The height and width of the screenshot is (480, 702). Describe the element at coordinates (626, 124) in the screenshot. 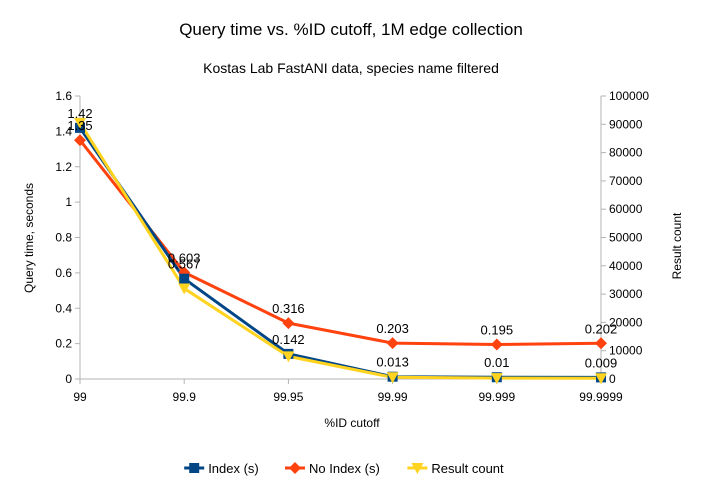

I see `y2-tick-label: 90000` at that location.